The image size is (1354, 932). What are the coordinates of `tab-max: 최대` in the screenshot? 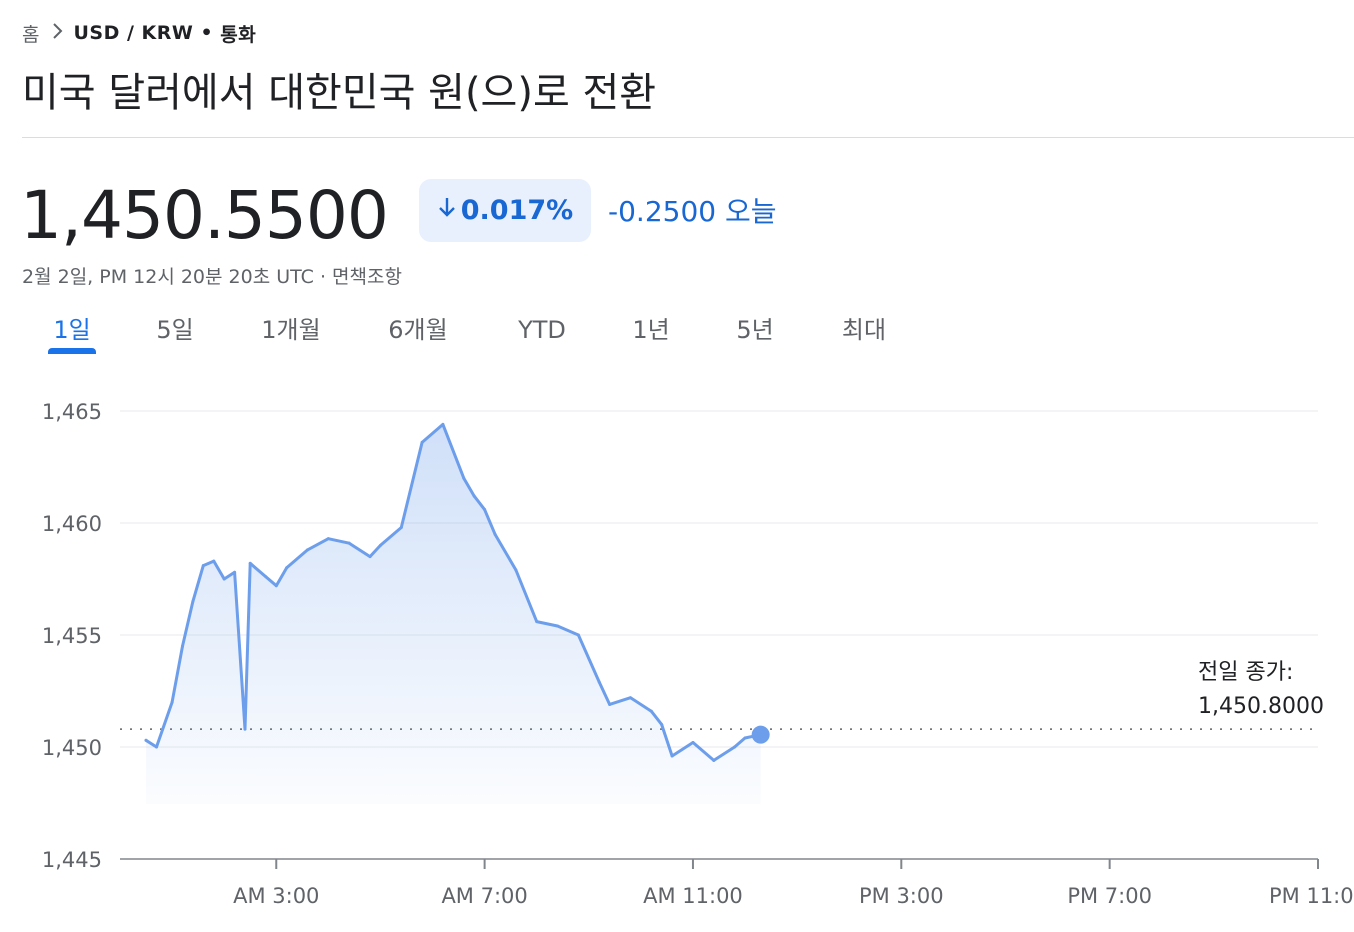 It's located at (864, 330).